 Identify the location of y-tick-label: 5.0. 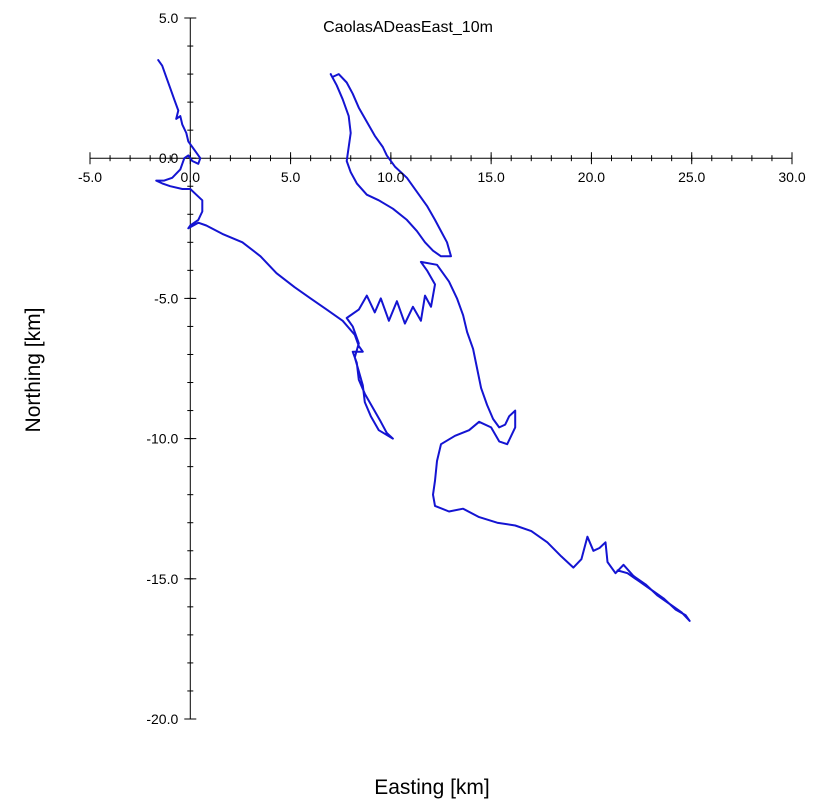
(169, 18).